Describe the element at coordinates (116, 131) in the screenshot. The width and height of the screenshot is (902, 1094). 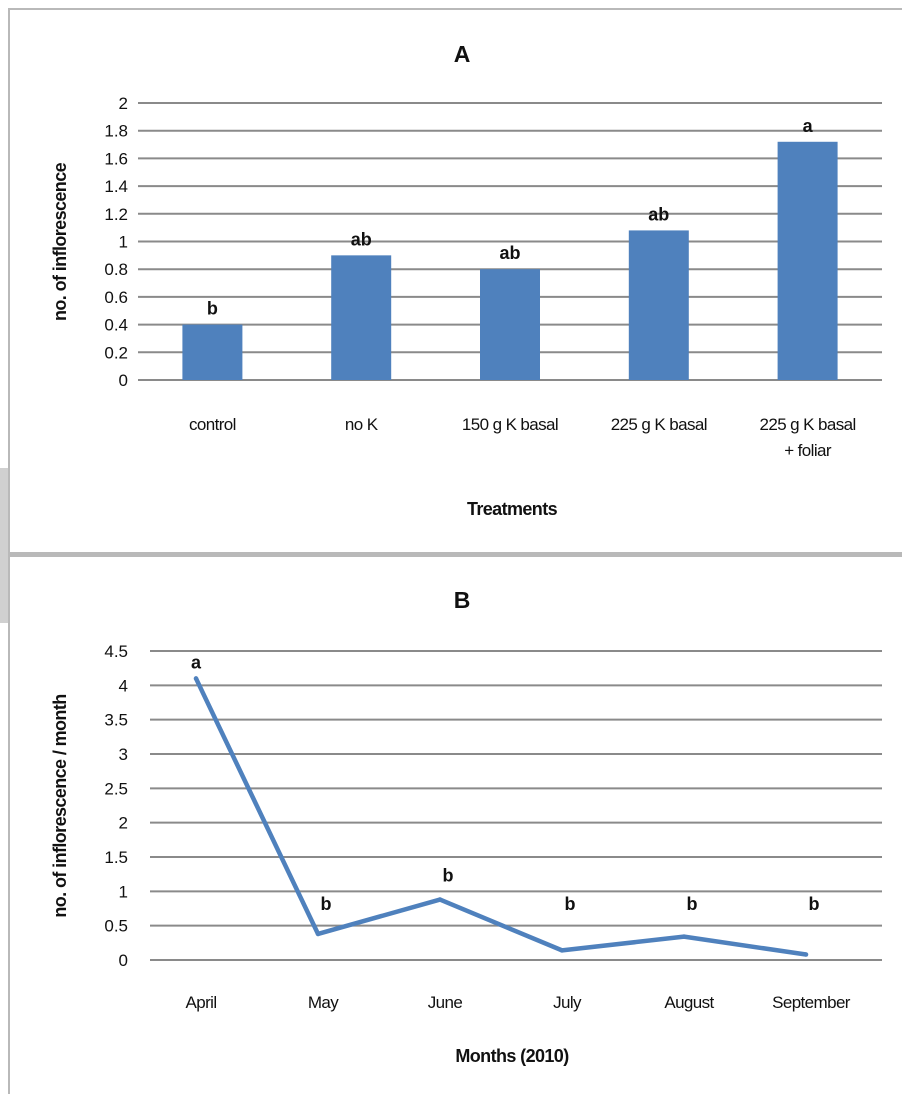
I see `chart-a-y-tick-label: 1.8` at that location.